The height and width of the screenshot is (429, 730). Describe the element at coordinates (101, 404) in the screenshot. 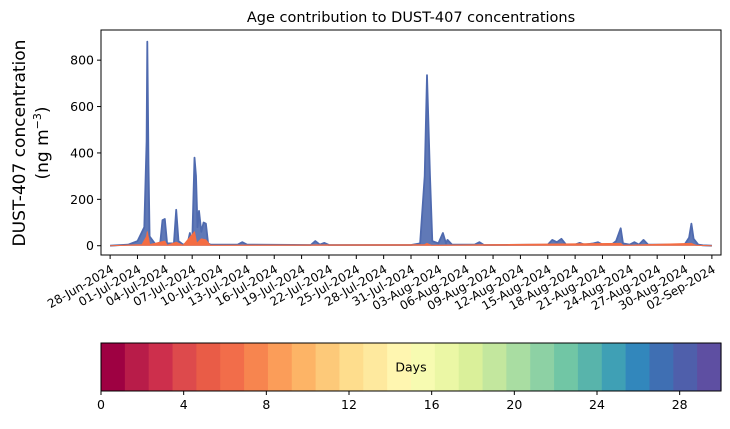

I see `colorbar-tick-label: 0` at that location.